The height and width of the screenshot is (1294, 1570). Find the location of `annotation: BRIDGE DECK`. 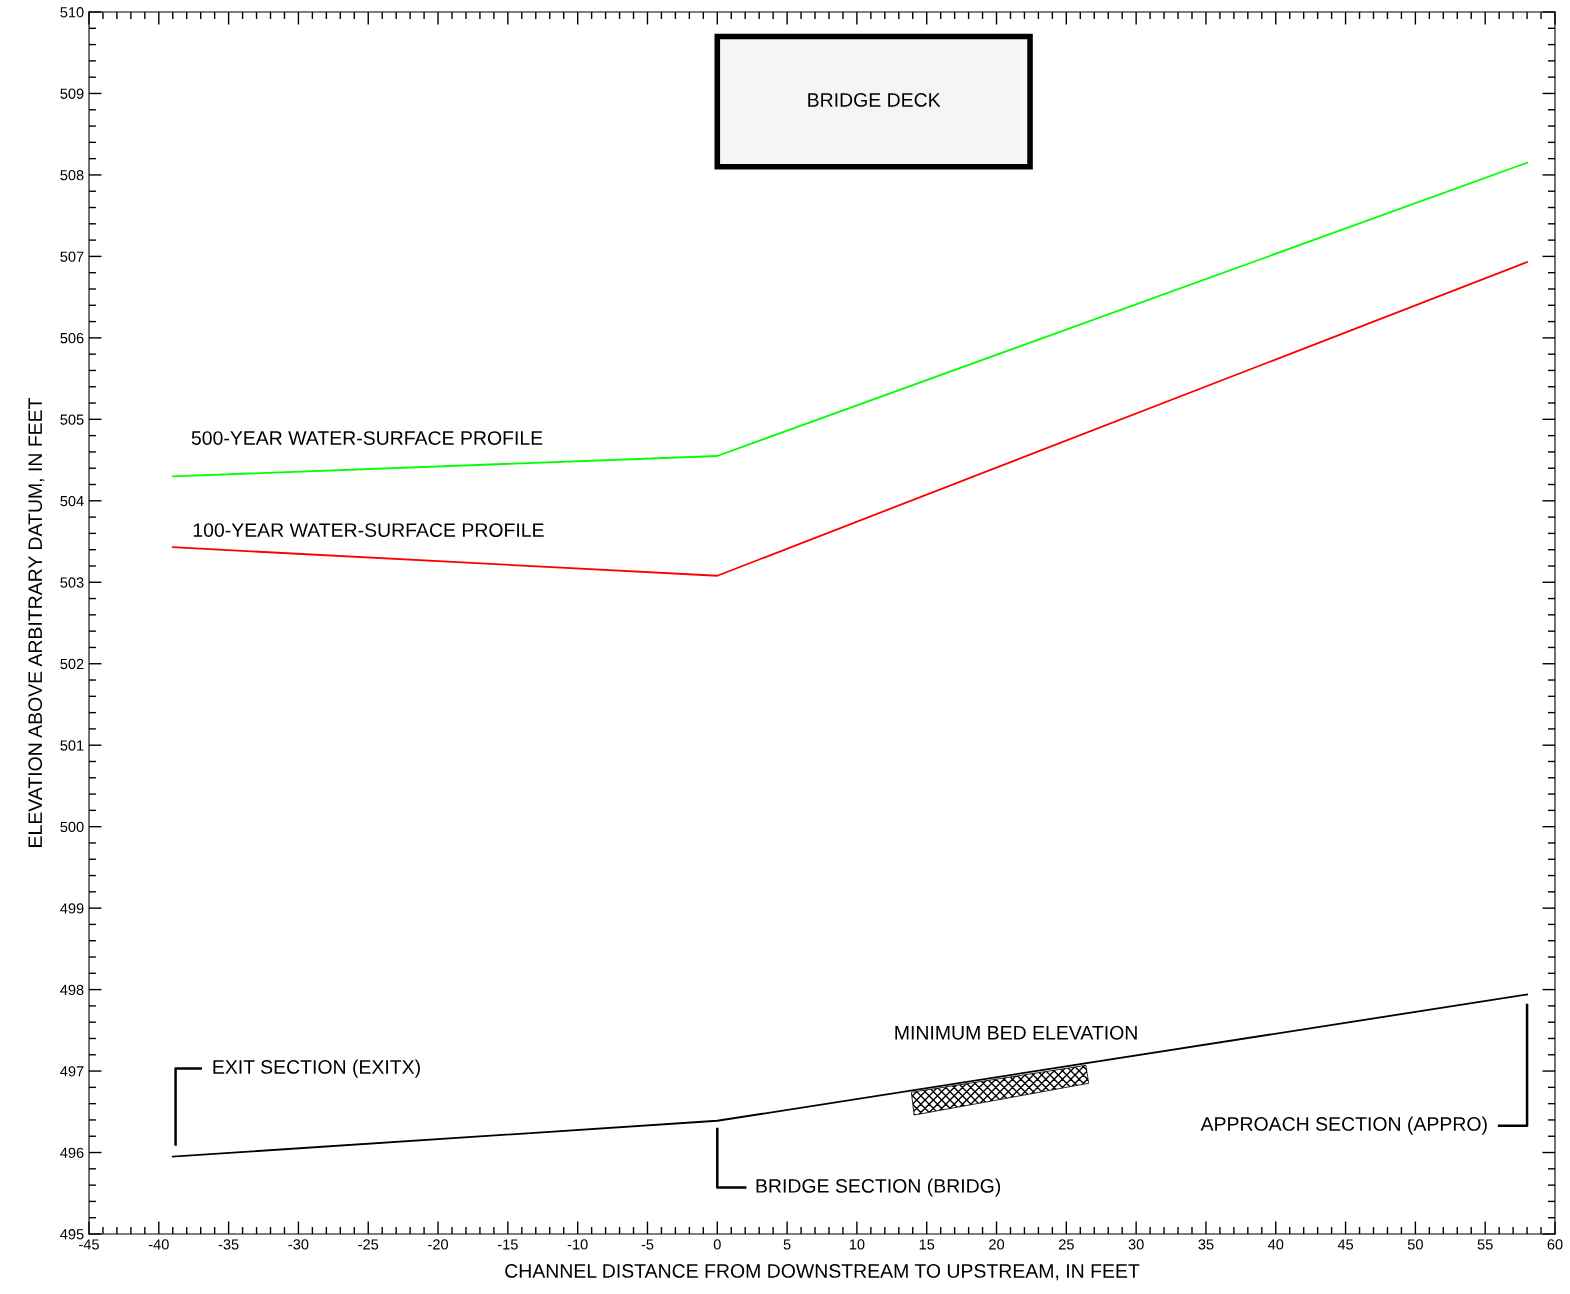

annotation: BRIDGE DECK is located at coordinates (874, 100).